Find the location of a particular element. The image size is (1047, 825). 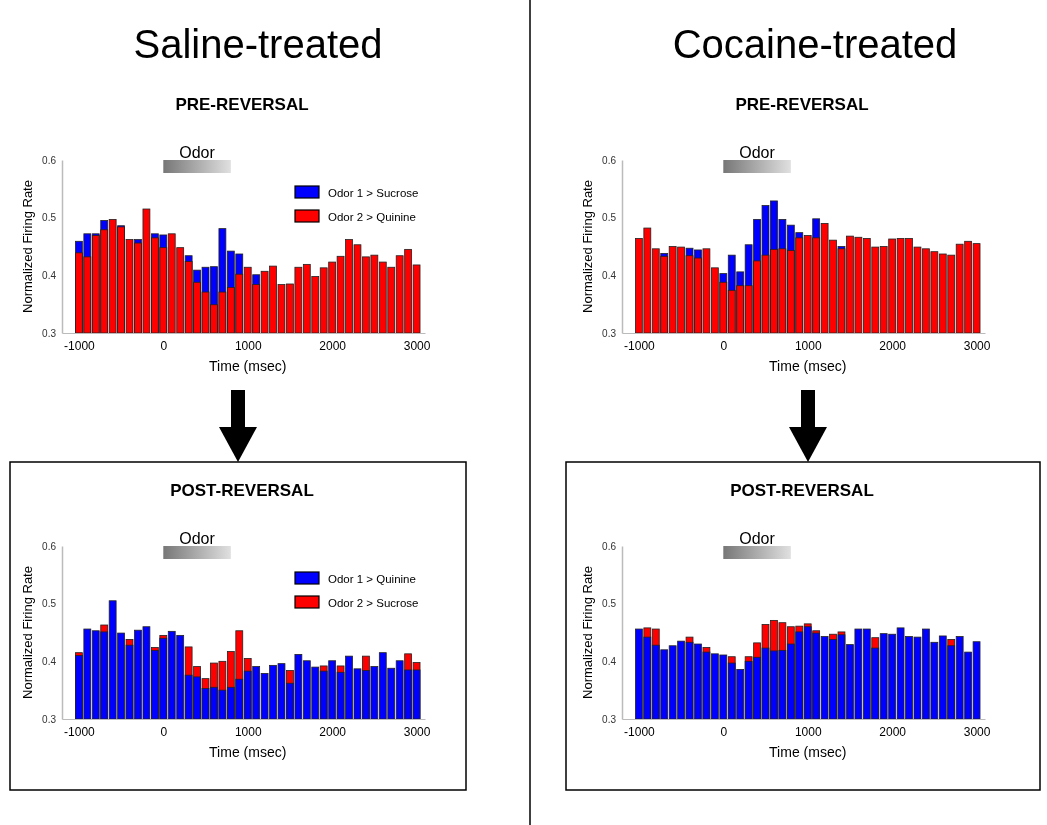

text: Saline-treated is located at coordinates (258, 44).